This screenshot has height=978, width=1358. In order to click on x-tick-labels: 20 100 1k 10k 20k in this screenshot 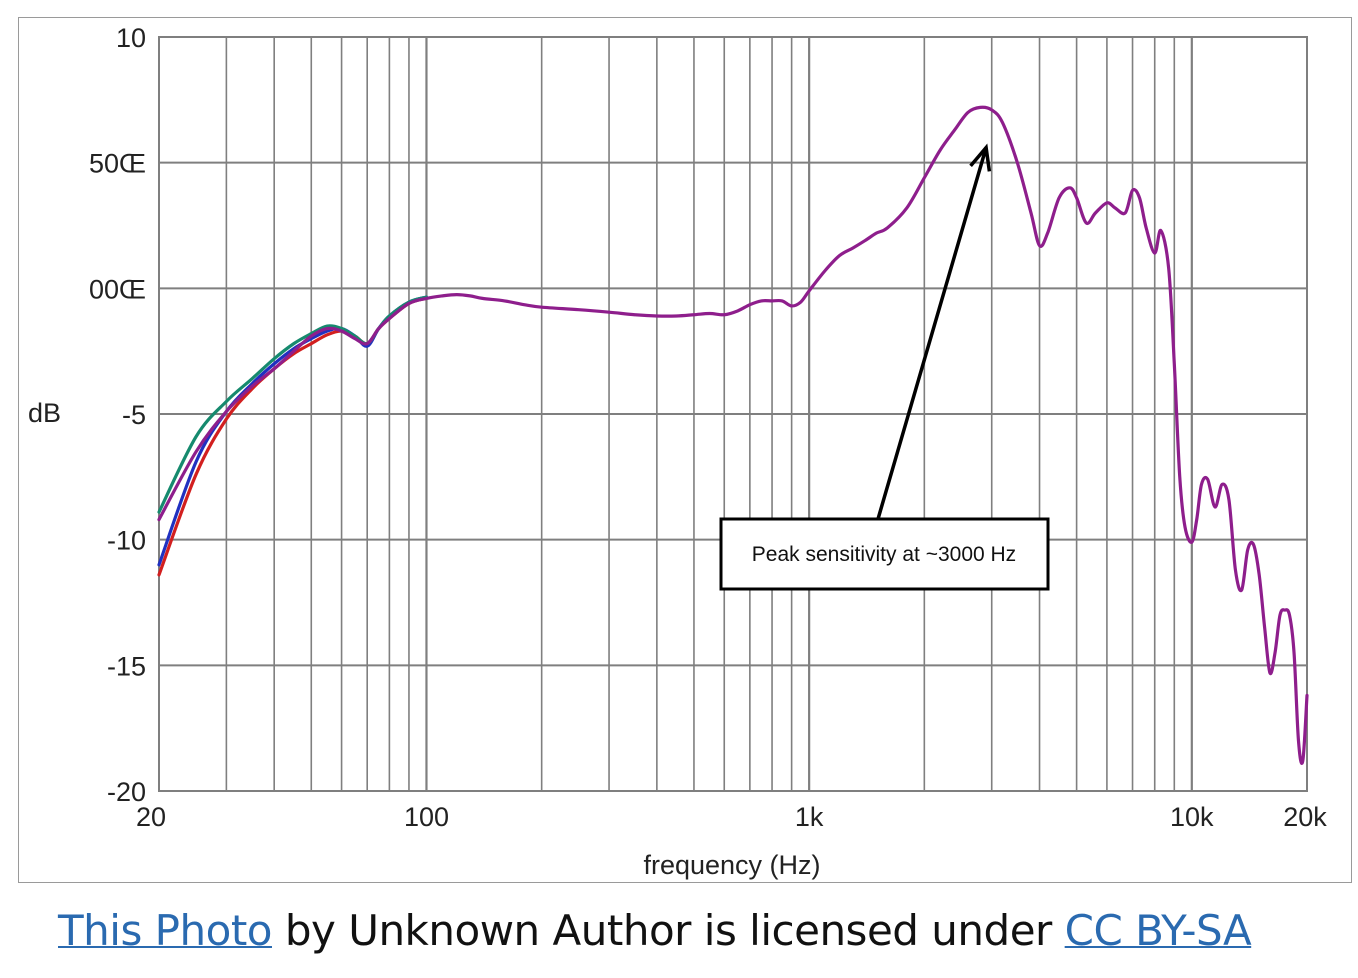, I will do `click(731, 817)`.